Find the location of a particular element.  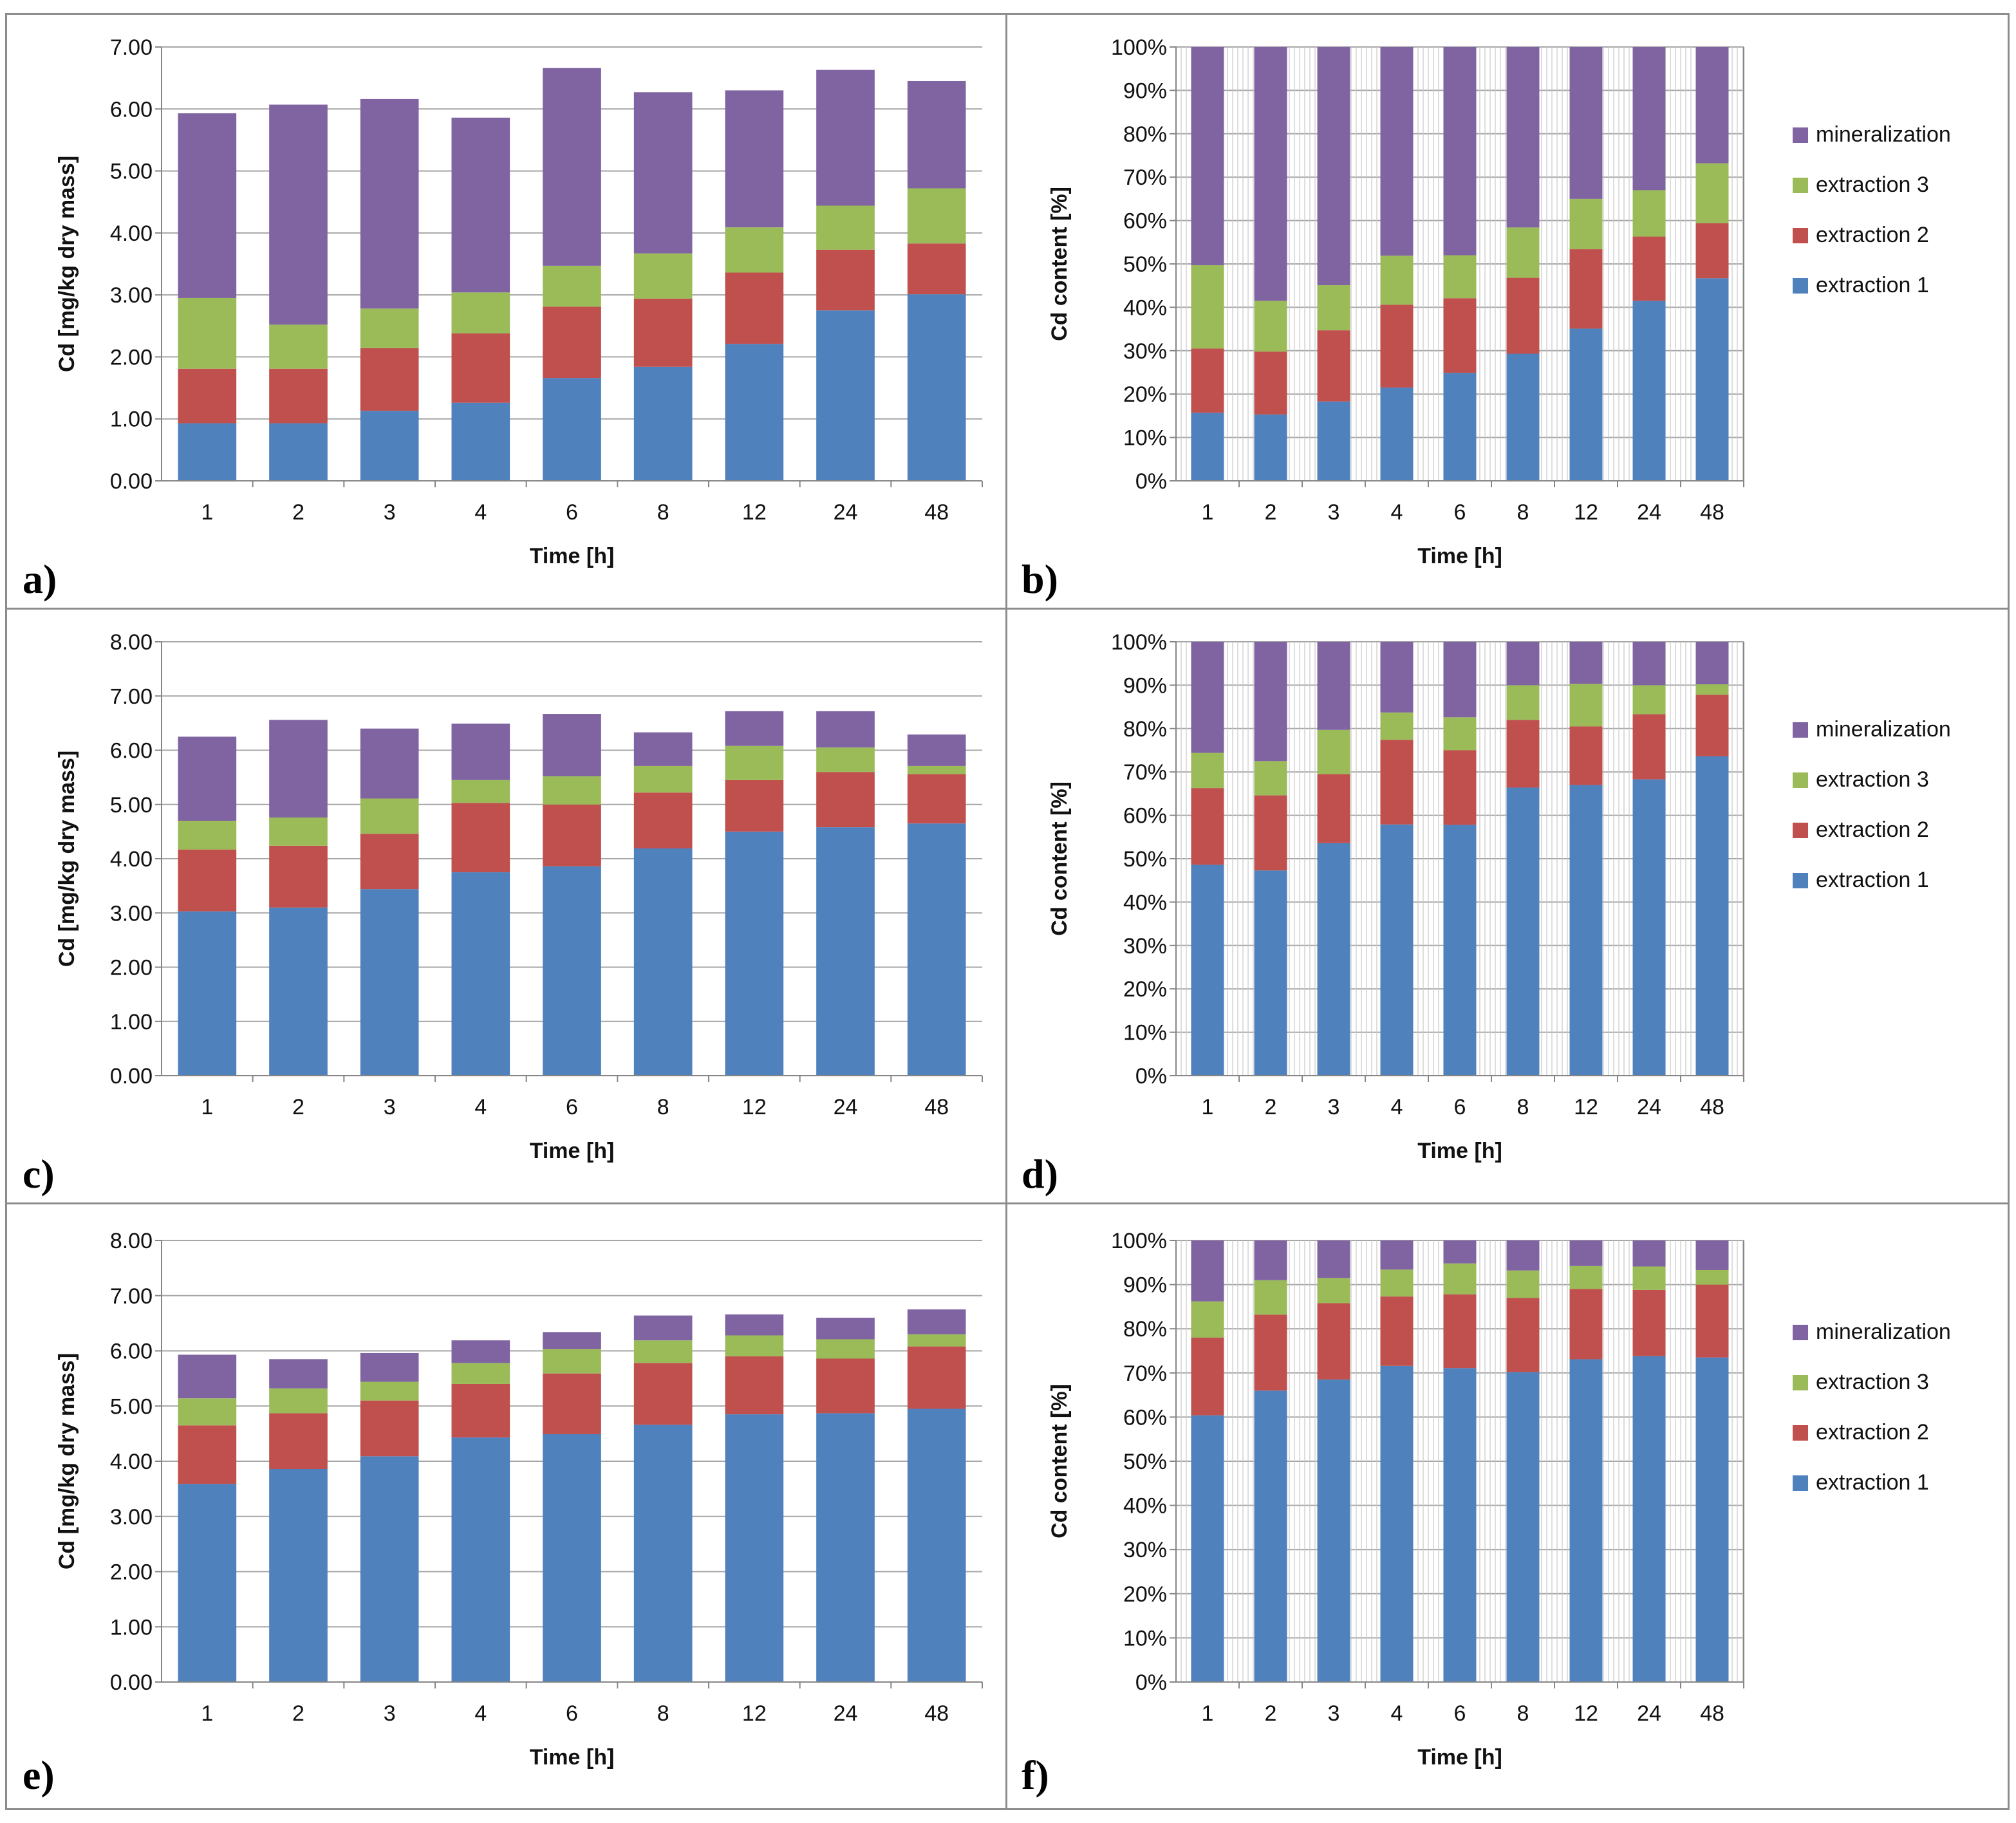

y-tick-label: 3.00 is located at coordinates (131, 296).